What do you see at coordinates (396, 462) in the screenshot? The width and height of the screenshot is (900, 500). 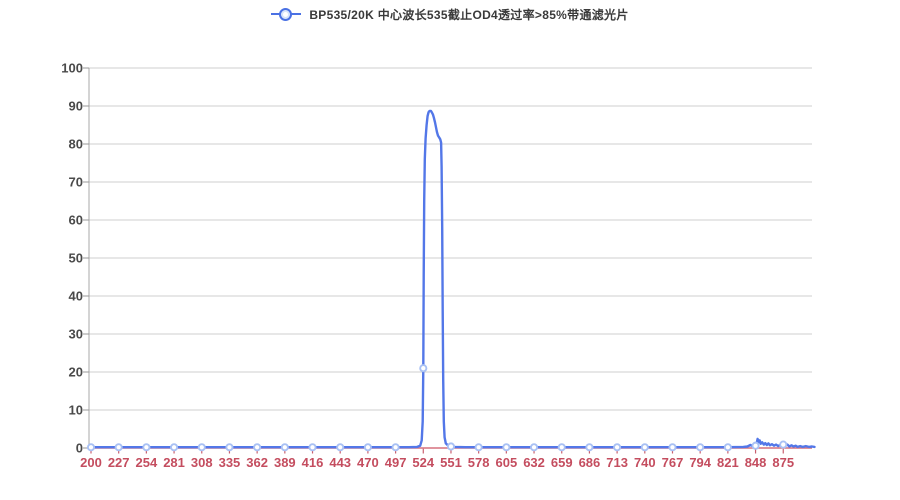 I see `x-axis-label: 497` at bounding box center [396, 462].